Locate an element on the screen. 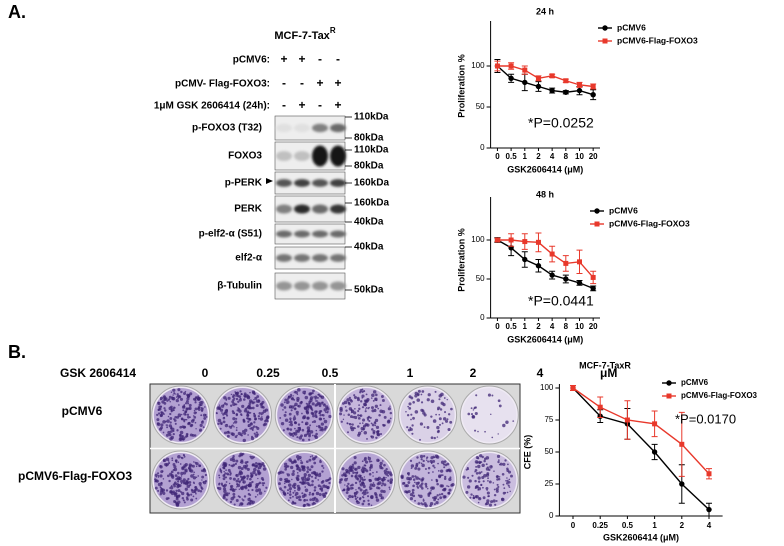  marker-label: 80kDa is located at coordinates (369, 166).